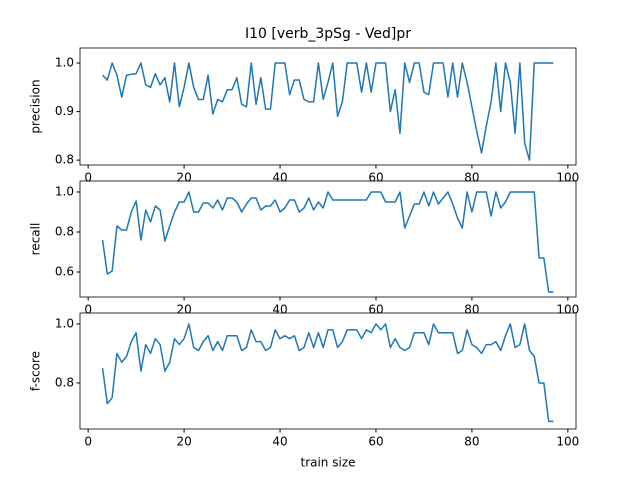  What do you see at coordinates (64, 272) in the screenshot?
I see `y-tick-label: 0.6` at bounding box center [64, 272].